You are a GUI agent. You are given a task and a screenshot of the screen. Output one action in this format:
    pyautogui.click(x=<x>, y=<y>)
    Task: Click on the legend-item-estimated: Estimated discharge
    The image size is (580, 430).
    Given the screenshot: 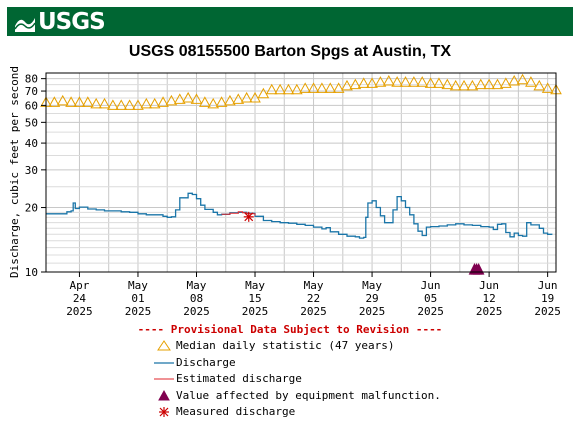 What is the action you would take?
    pyautogui.click(x=228, y=378)
    